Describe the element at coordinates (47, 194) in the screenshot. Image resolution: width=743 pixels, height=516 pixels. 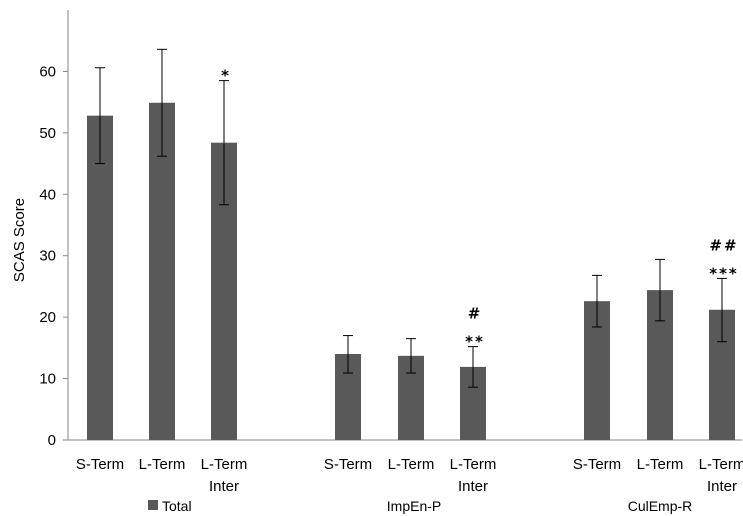
I see `y-tick-label: 40` at that location.